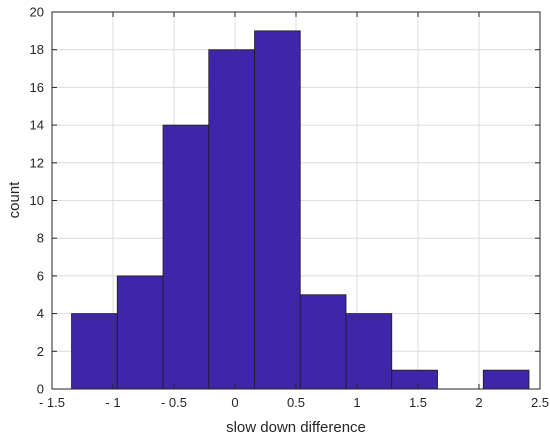 The image size is (550, 445). I want to click on y-tick-label: 2, so click(40, 351).